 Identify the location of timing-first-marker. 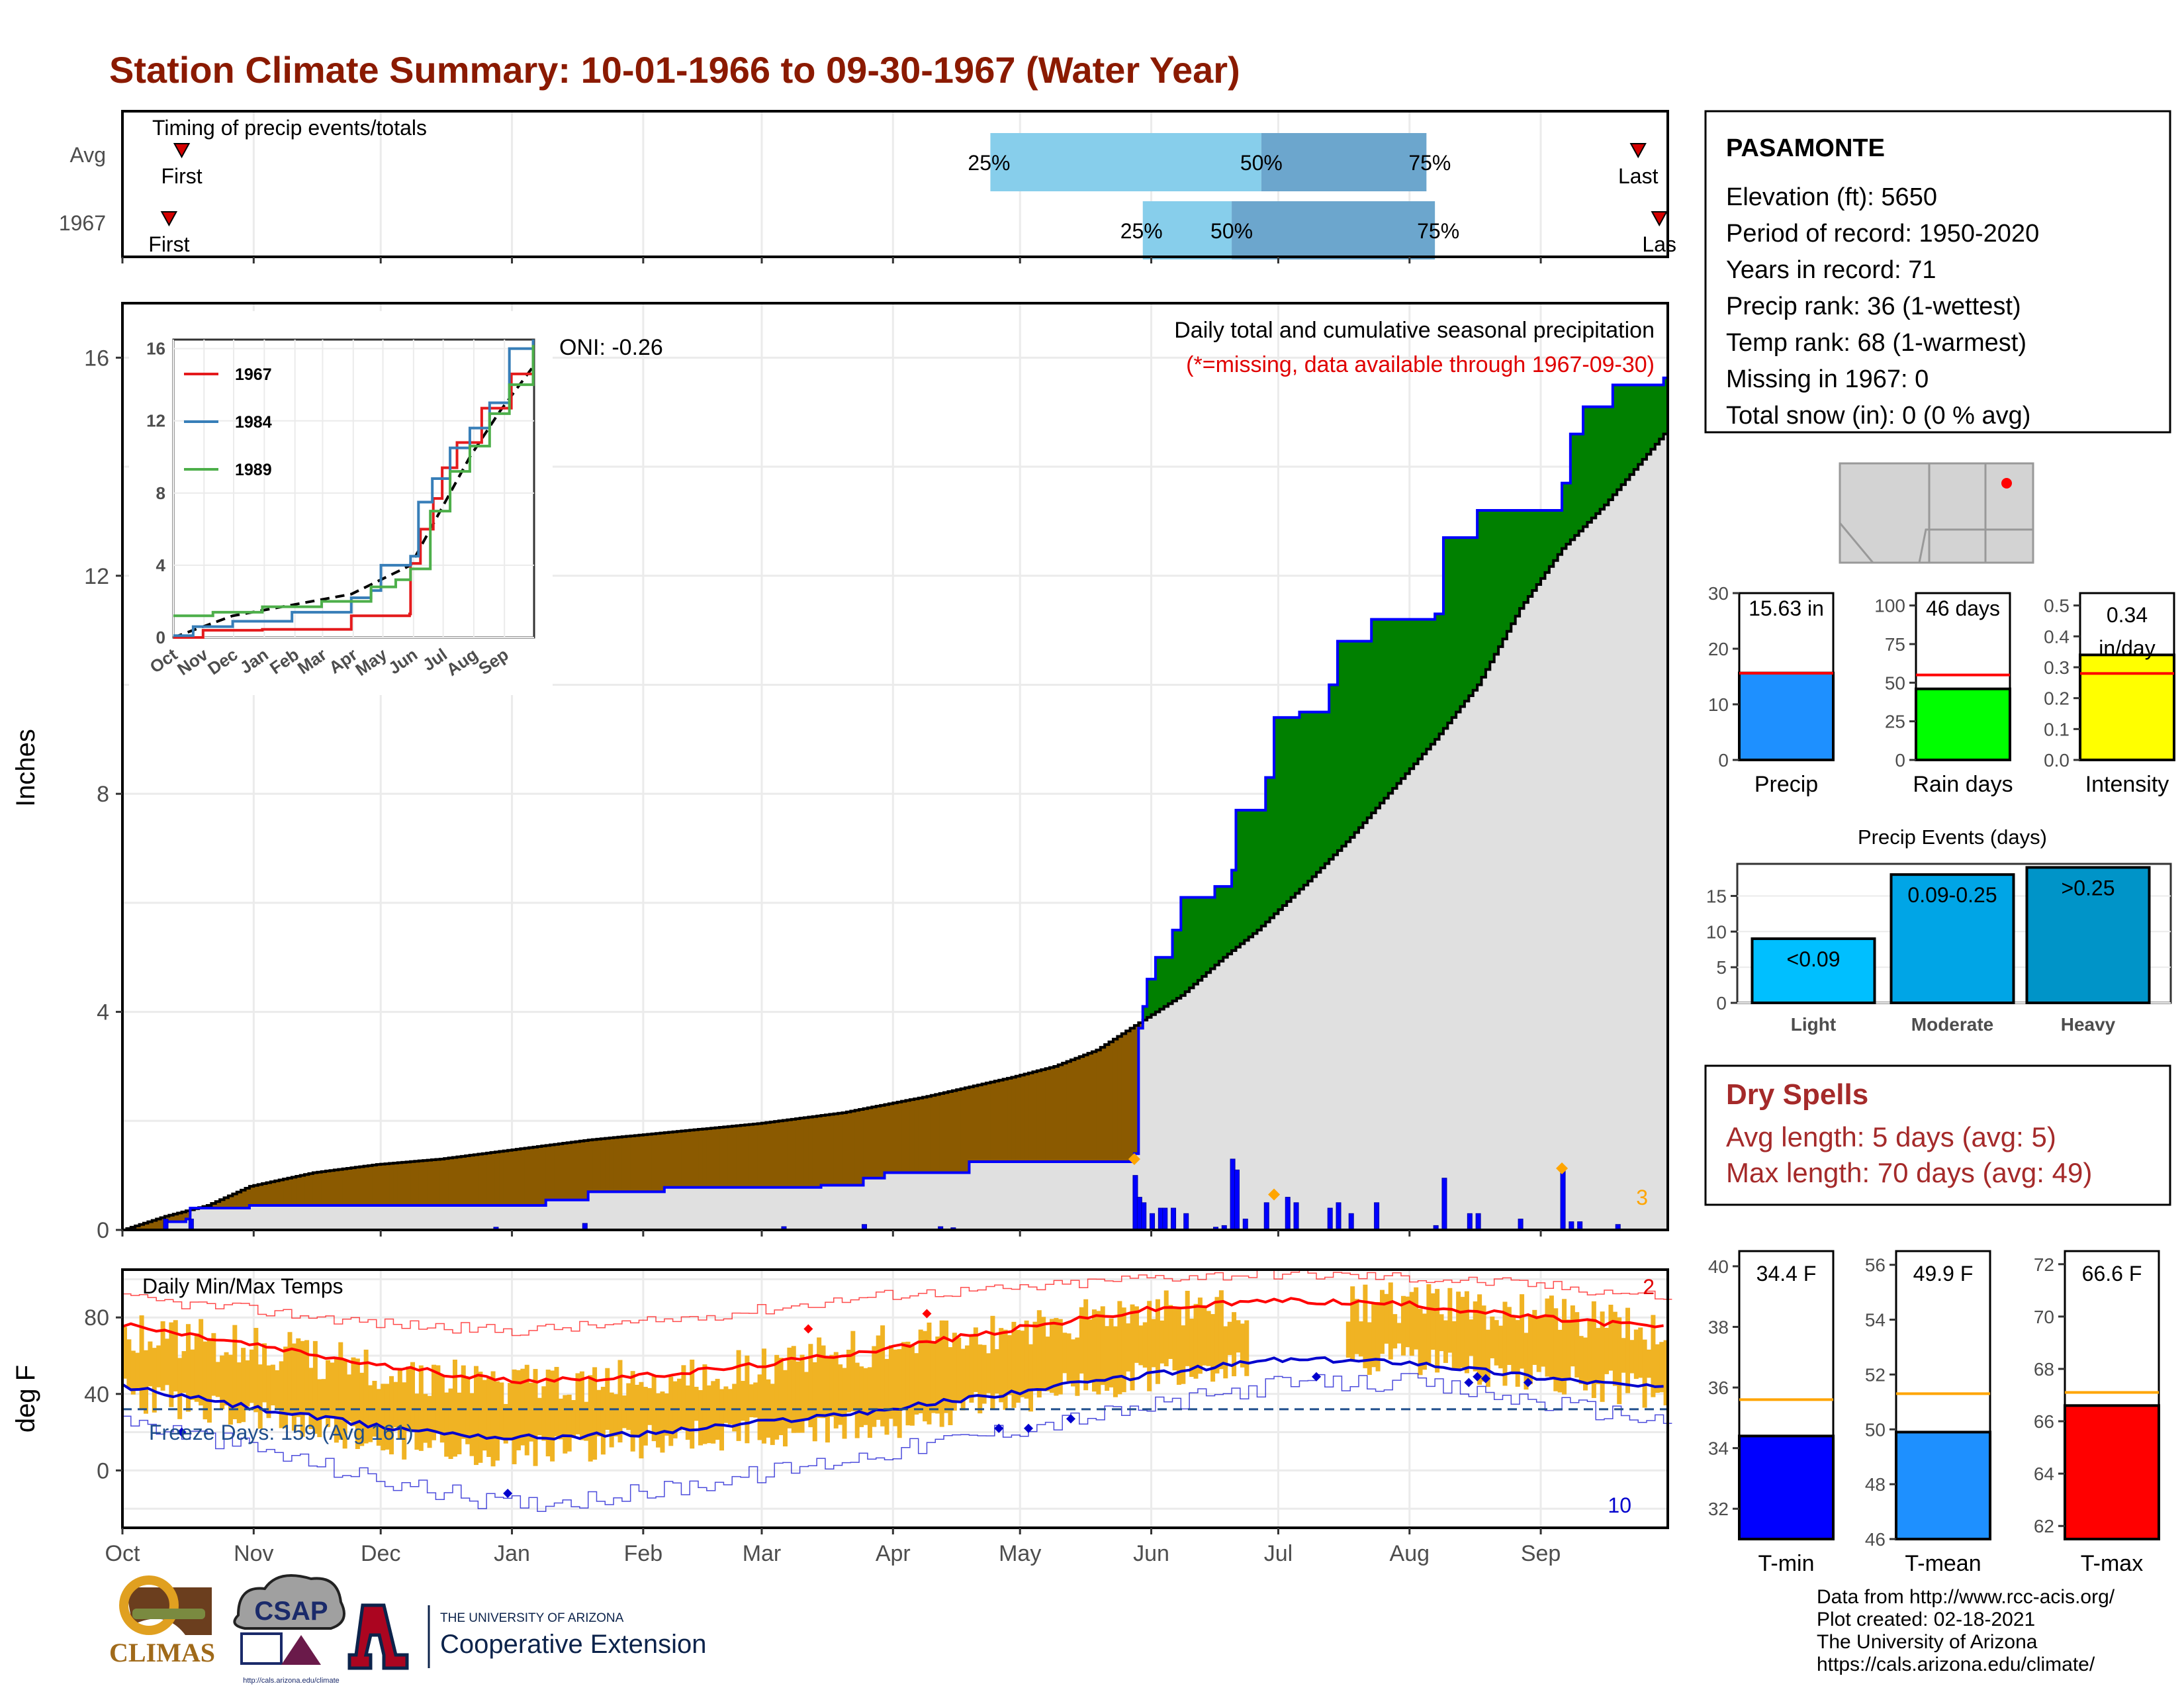
(169, 219).